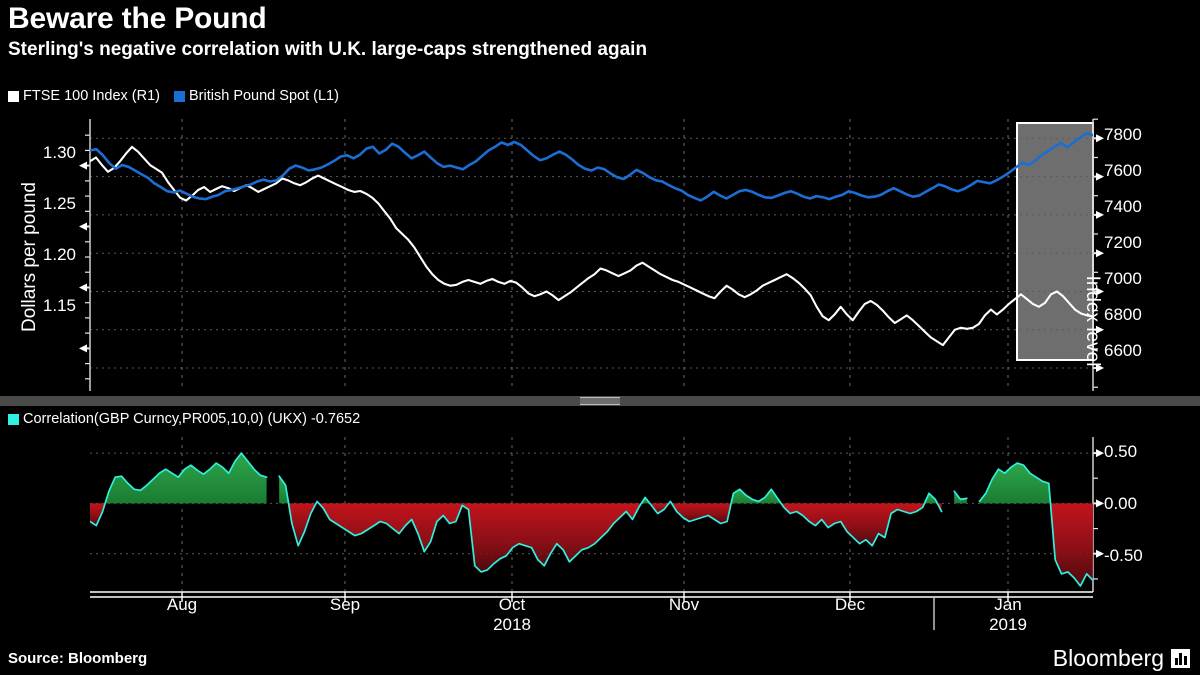  What do you see at coordinates (182, 604) in the screenshot?
I see `x-tick-aug: Aug` at bounding box center [182, 604].